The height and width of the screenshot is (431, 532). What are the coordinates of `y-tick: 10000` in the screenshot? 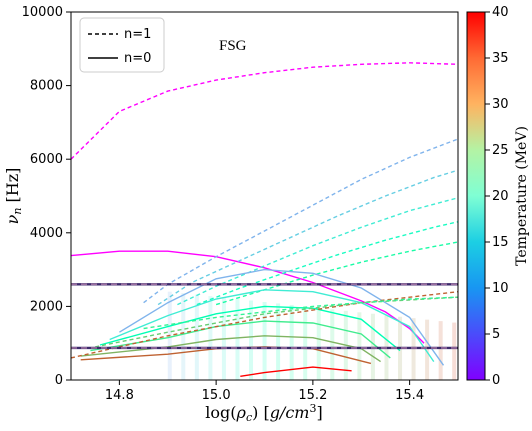 It's located at (46, 12).